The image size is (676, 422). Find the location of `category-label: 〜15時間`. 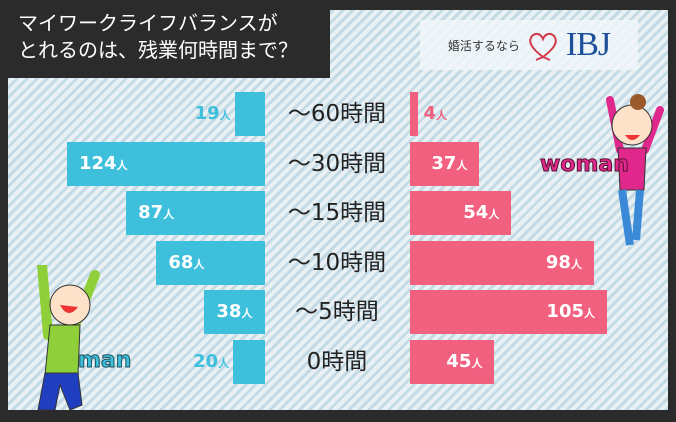

category-label: 〜15時間 is located at coordinates (337, 213).